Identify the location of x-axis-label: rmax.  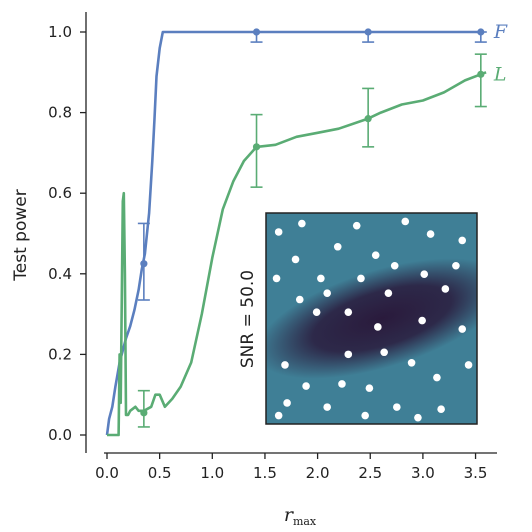
(300, 516).